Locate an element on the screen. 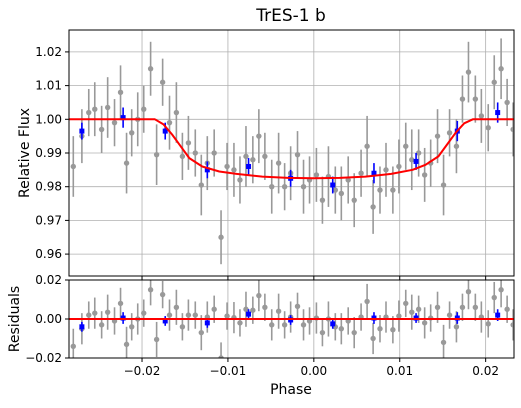  x-tick-label: −0.01 is located at coordinates (228, 371).